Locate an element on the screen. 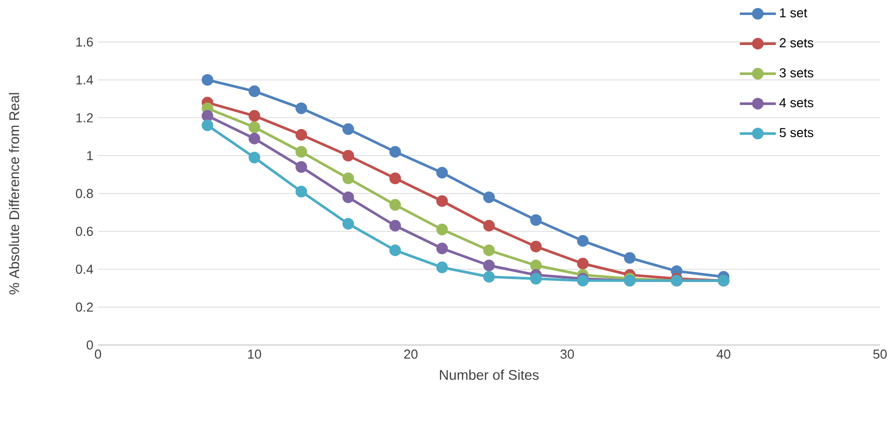 Image resolution: width=893 pixels, height=426 pixels. legend-label: 4 sets is located at coordinates (796, 103).